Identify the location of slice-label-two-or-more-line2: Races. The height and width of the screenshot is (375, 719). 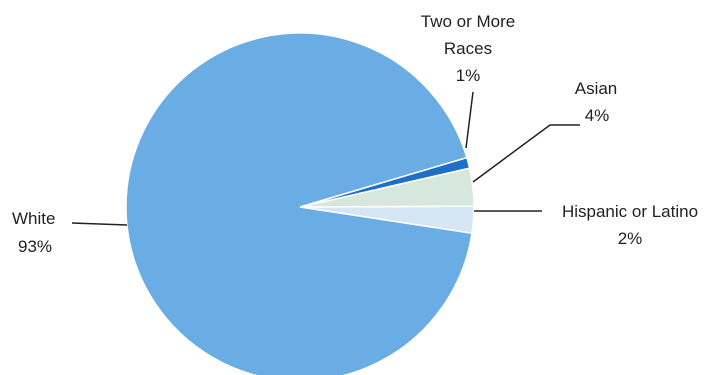
(468, 48).